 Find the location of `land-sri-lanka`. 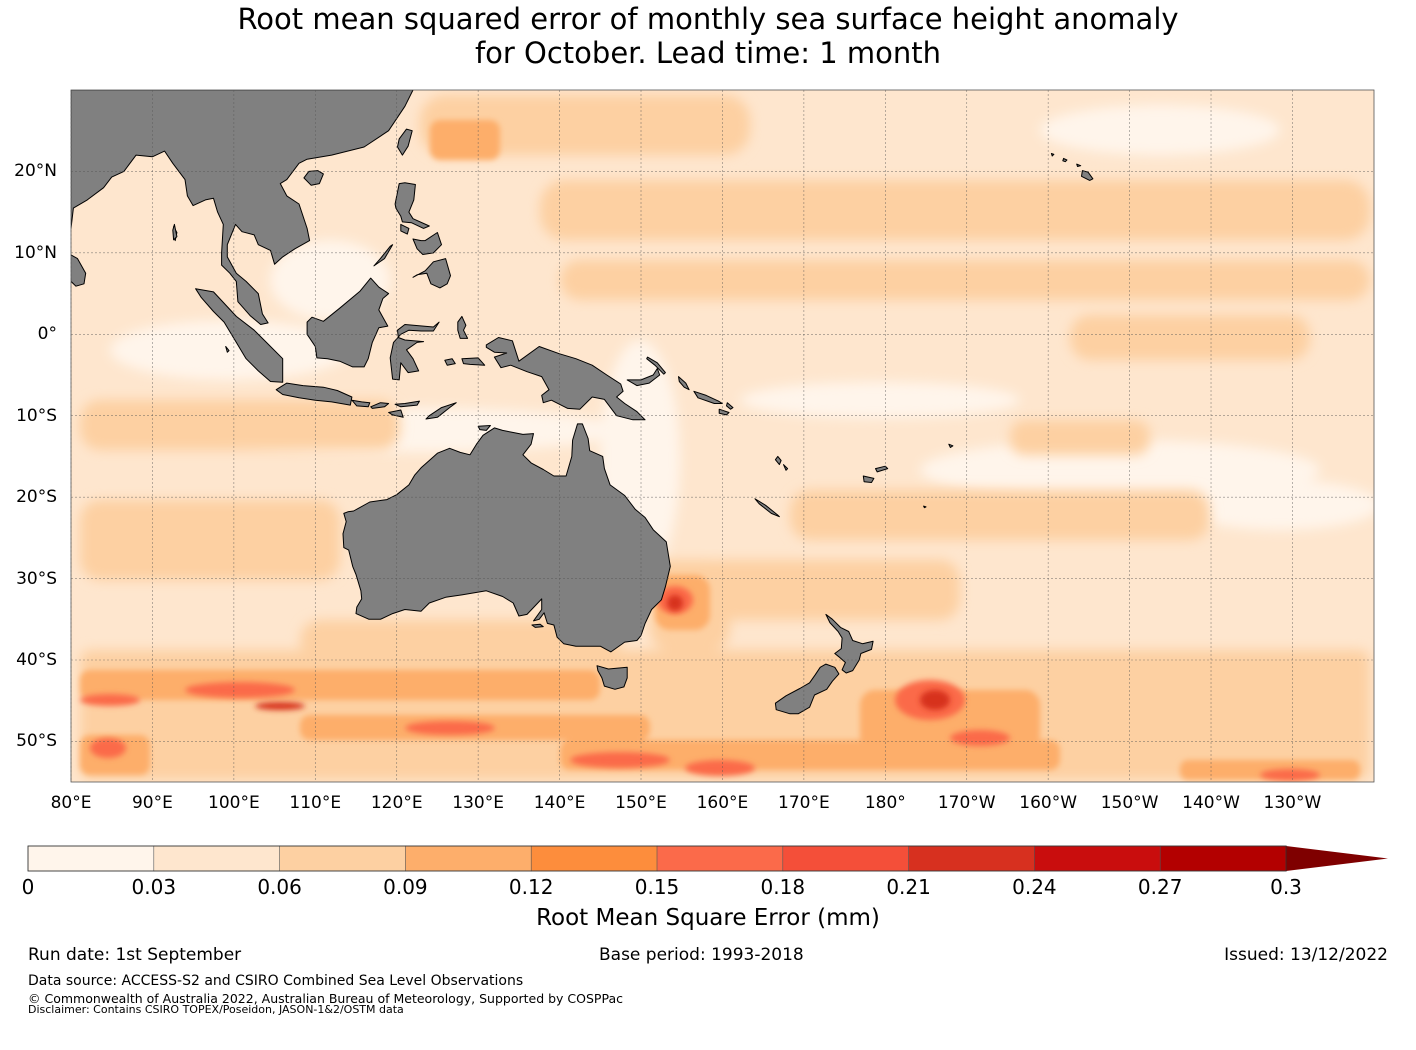

land-sri-lanka is located at coordinates (79, 270).